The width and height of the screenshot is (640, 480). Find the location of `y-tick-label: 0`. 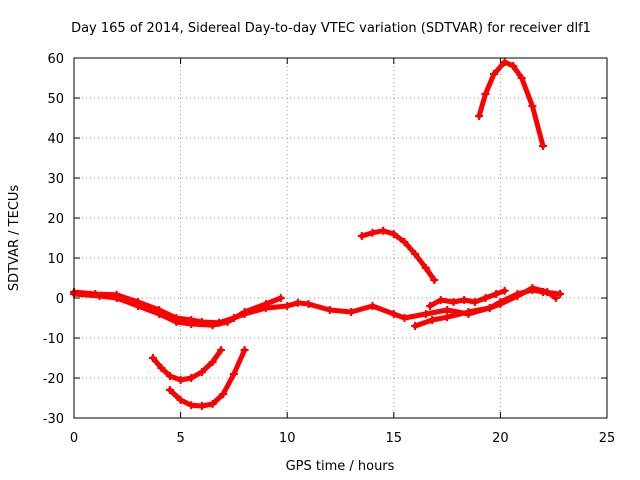

y-tick-label: 0 is located at coordinates (60, 299).